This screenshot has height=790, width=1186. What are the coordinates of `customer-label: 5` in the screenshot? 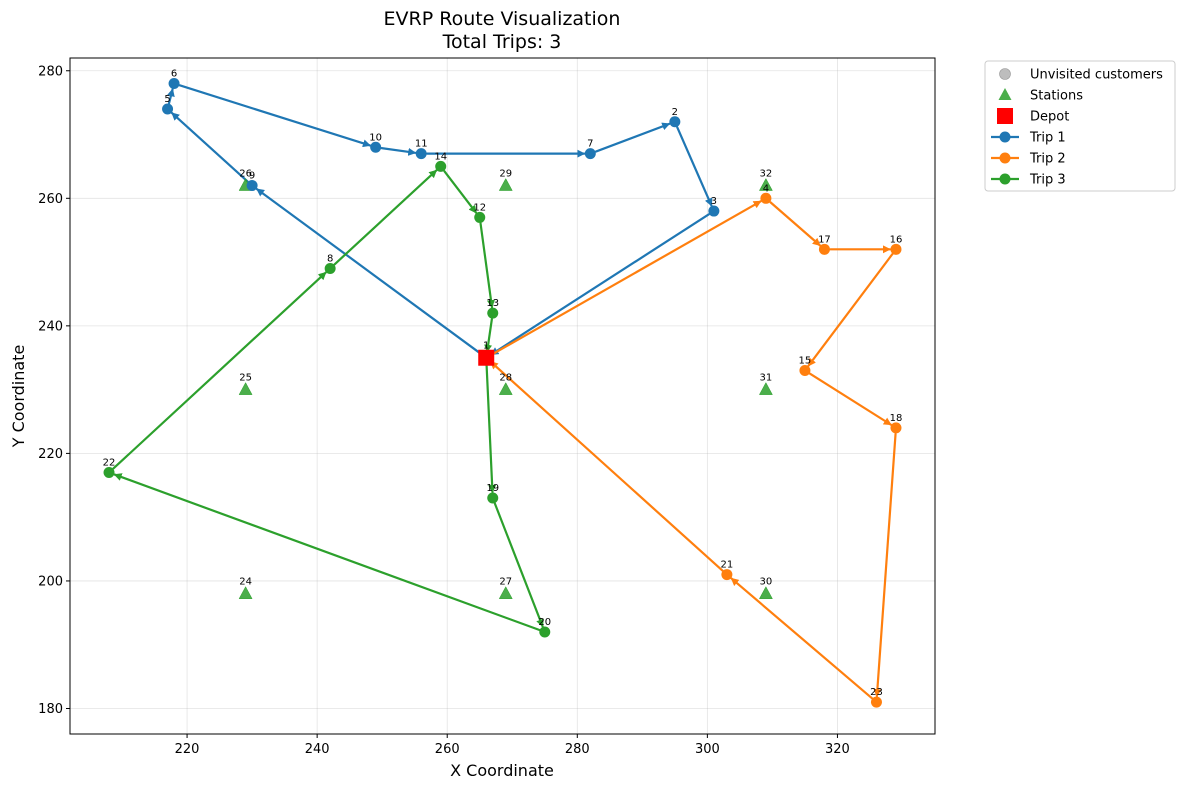 It's located at (167, 99).